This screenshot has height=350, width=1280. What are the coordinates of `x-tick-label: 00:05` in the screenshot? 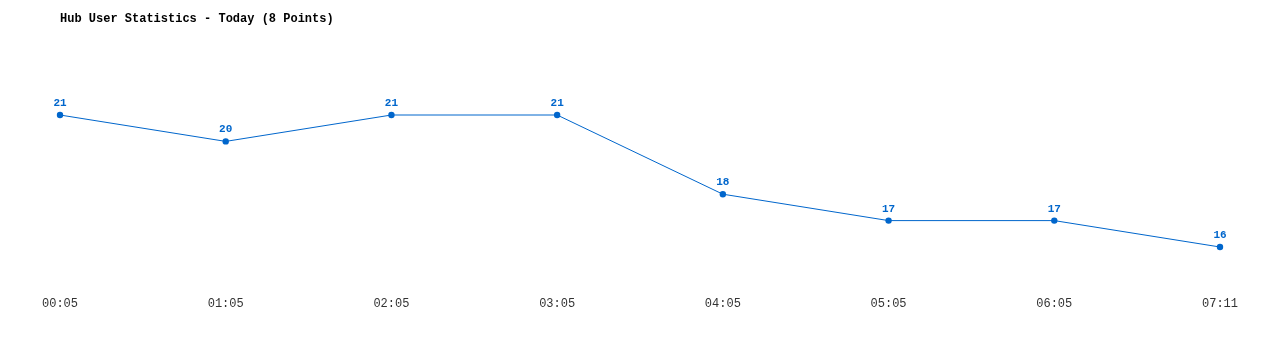 It's located at (60, 304).